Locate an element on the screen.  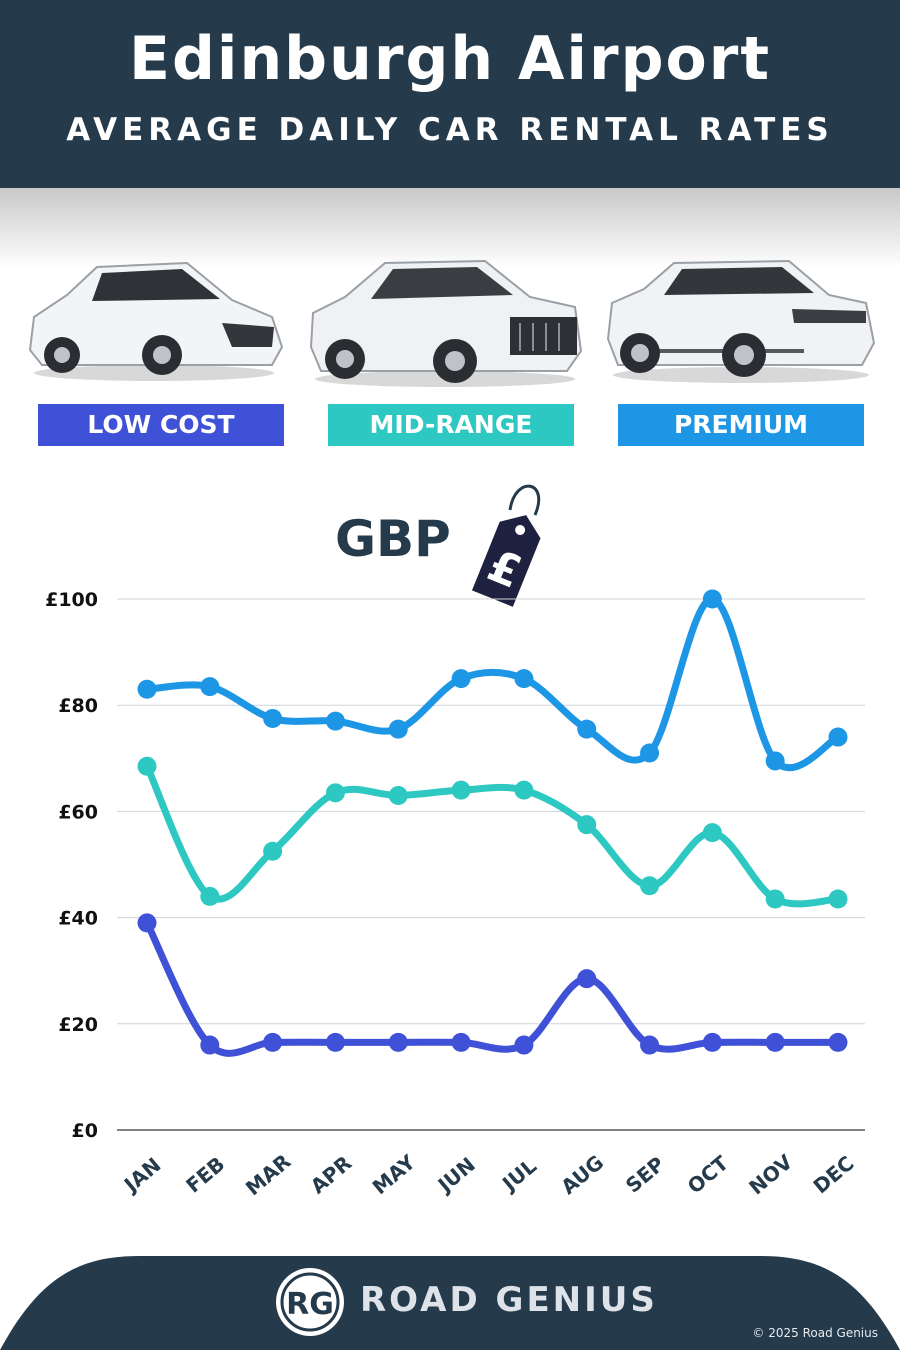
y-tick-label: £40 is located at coordinates (78, 919).